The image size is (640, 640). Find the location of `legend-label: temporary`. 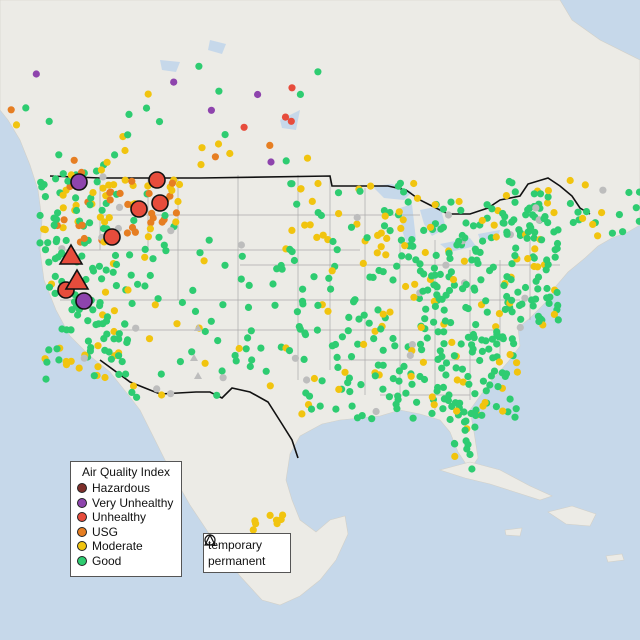

legend-label: temporary is located at coordinates (235, 545).